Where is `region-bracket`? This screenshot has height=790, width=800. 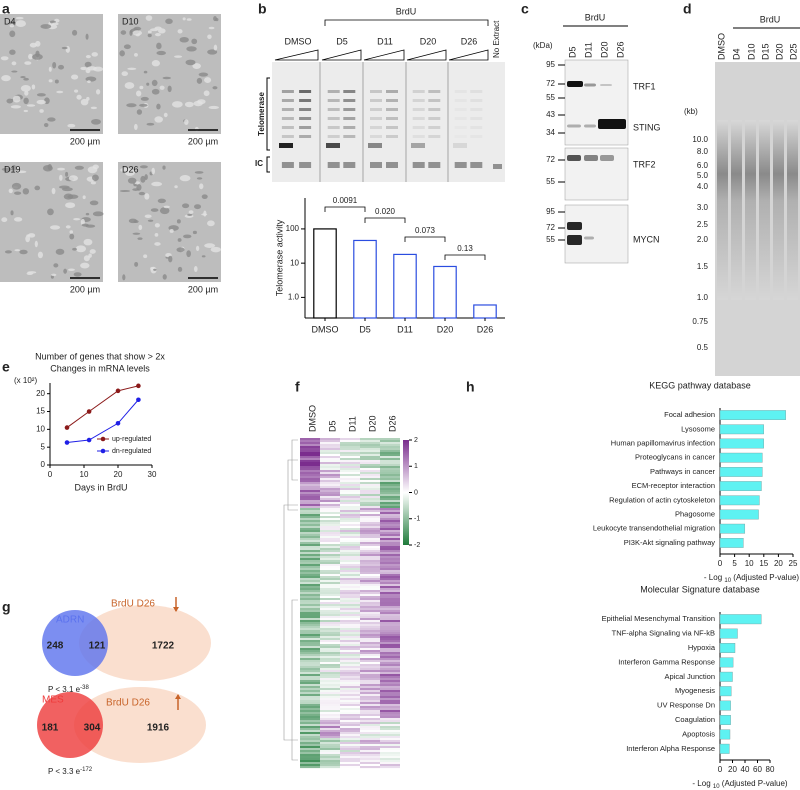
region-bracket is located at coordinates (268, 114).